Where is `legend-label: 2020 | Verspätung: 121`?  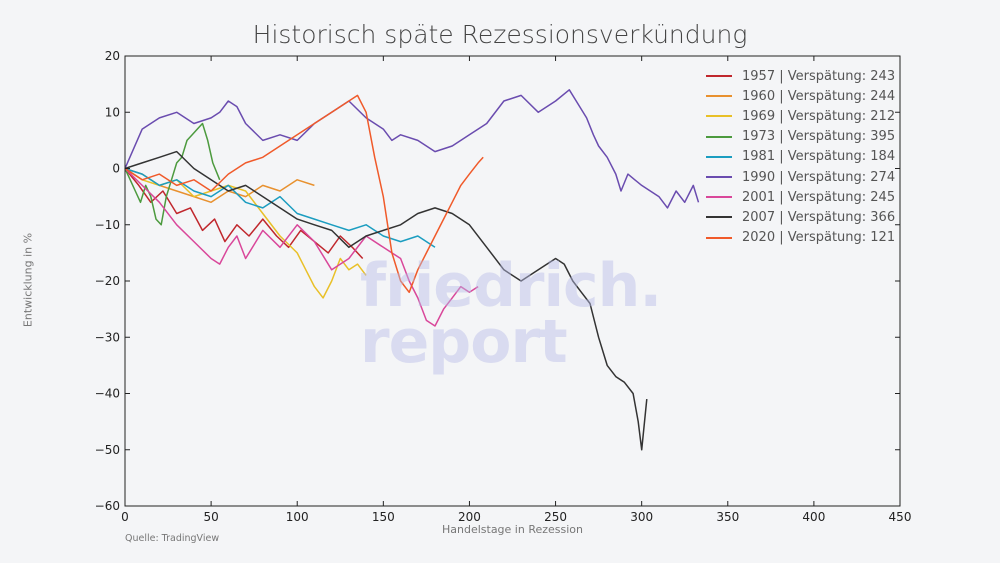 legend-label: 2020 | Verspätung: 121 is located at coordinates (819, 238).